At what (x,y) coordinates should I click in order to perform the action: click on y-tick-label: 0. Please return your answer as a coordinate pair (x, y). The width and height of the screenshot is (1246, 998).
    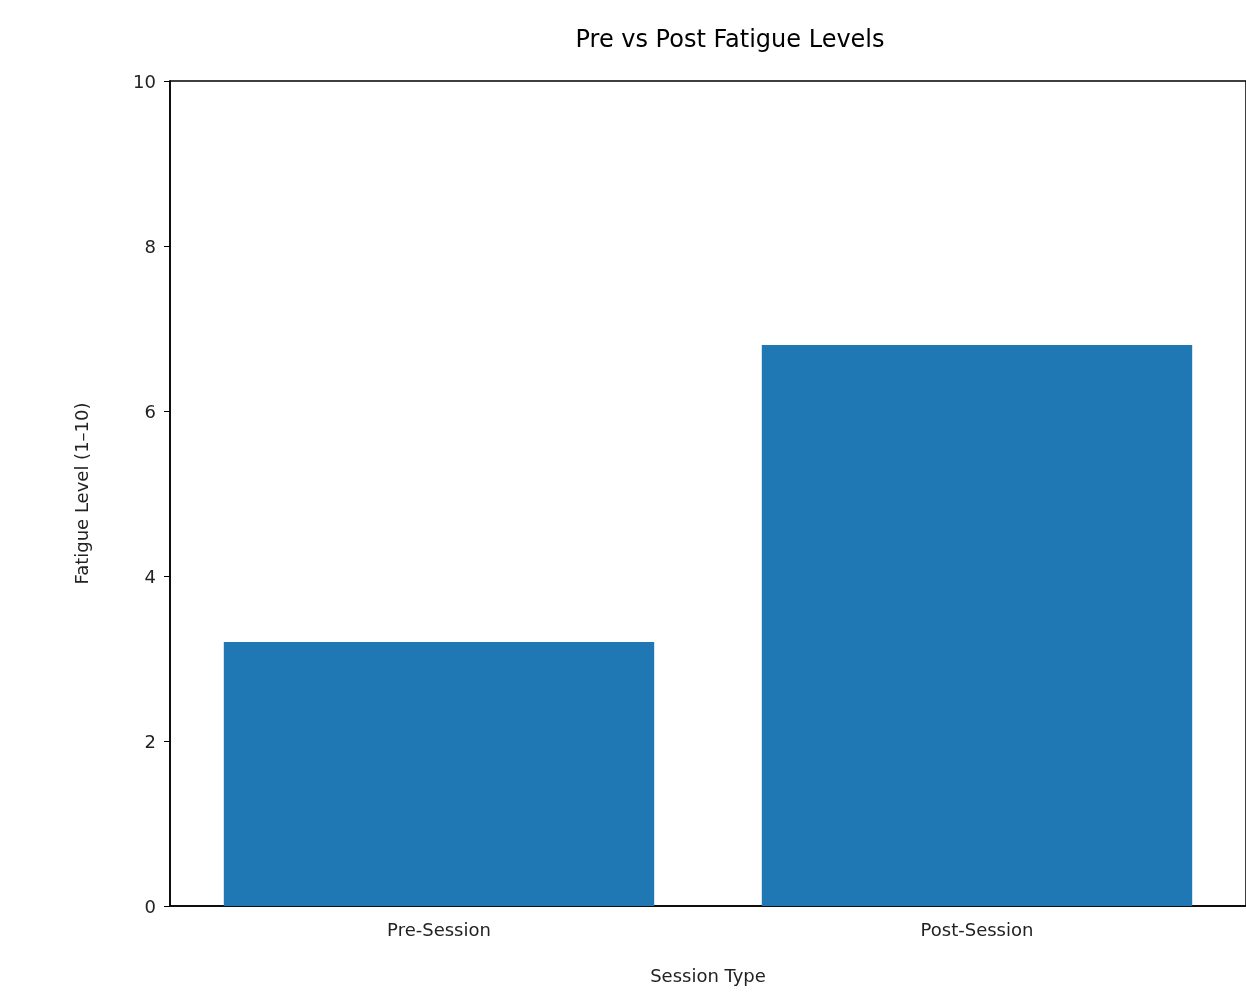
    Looking at the image, I should click on (150, 906).